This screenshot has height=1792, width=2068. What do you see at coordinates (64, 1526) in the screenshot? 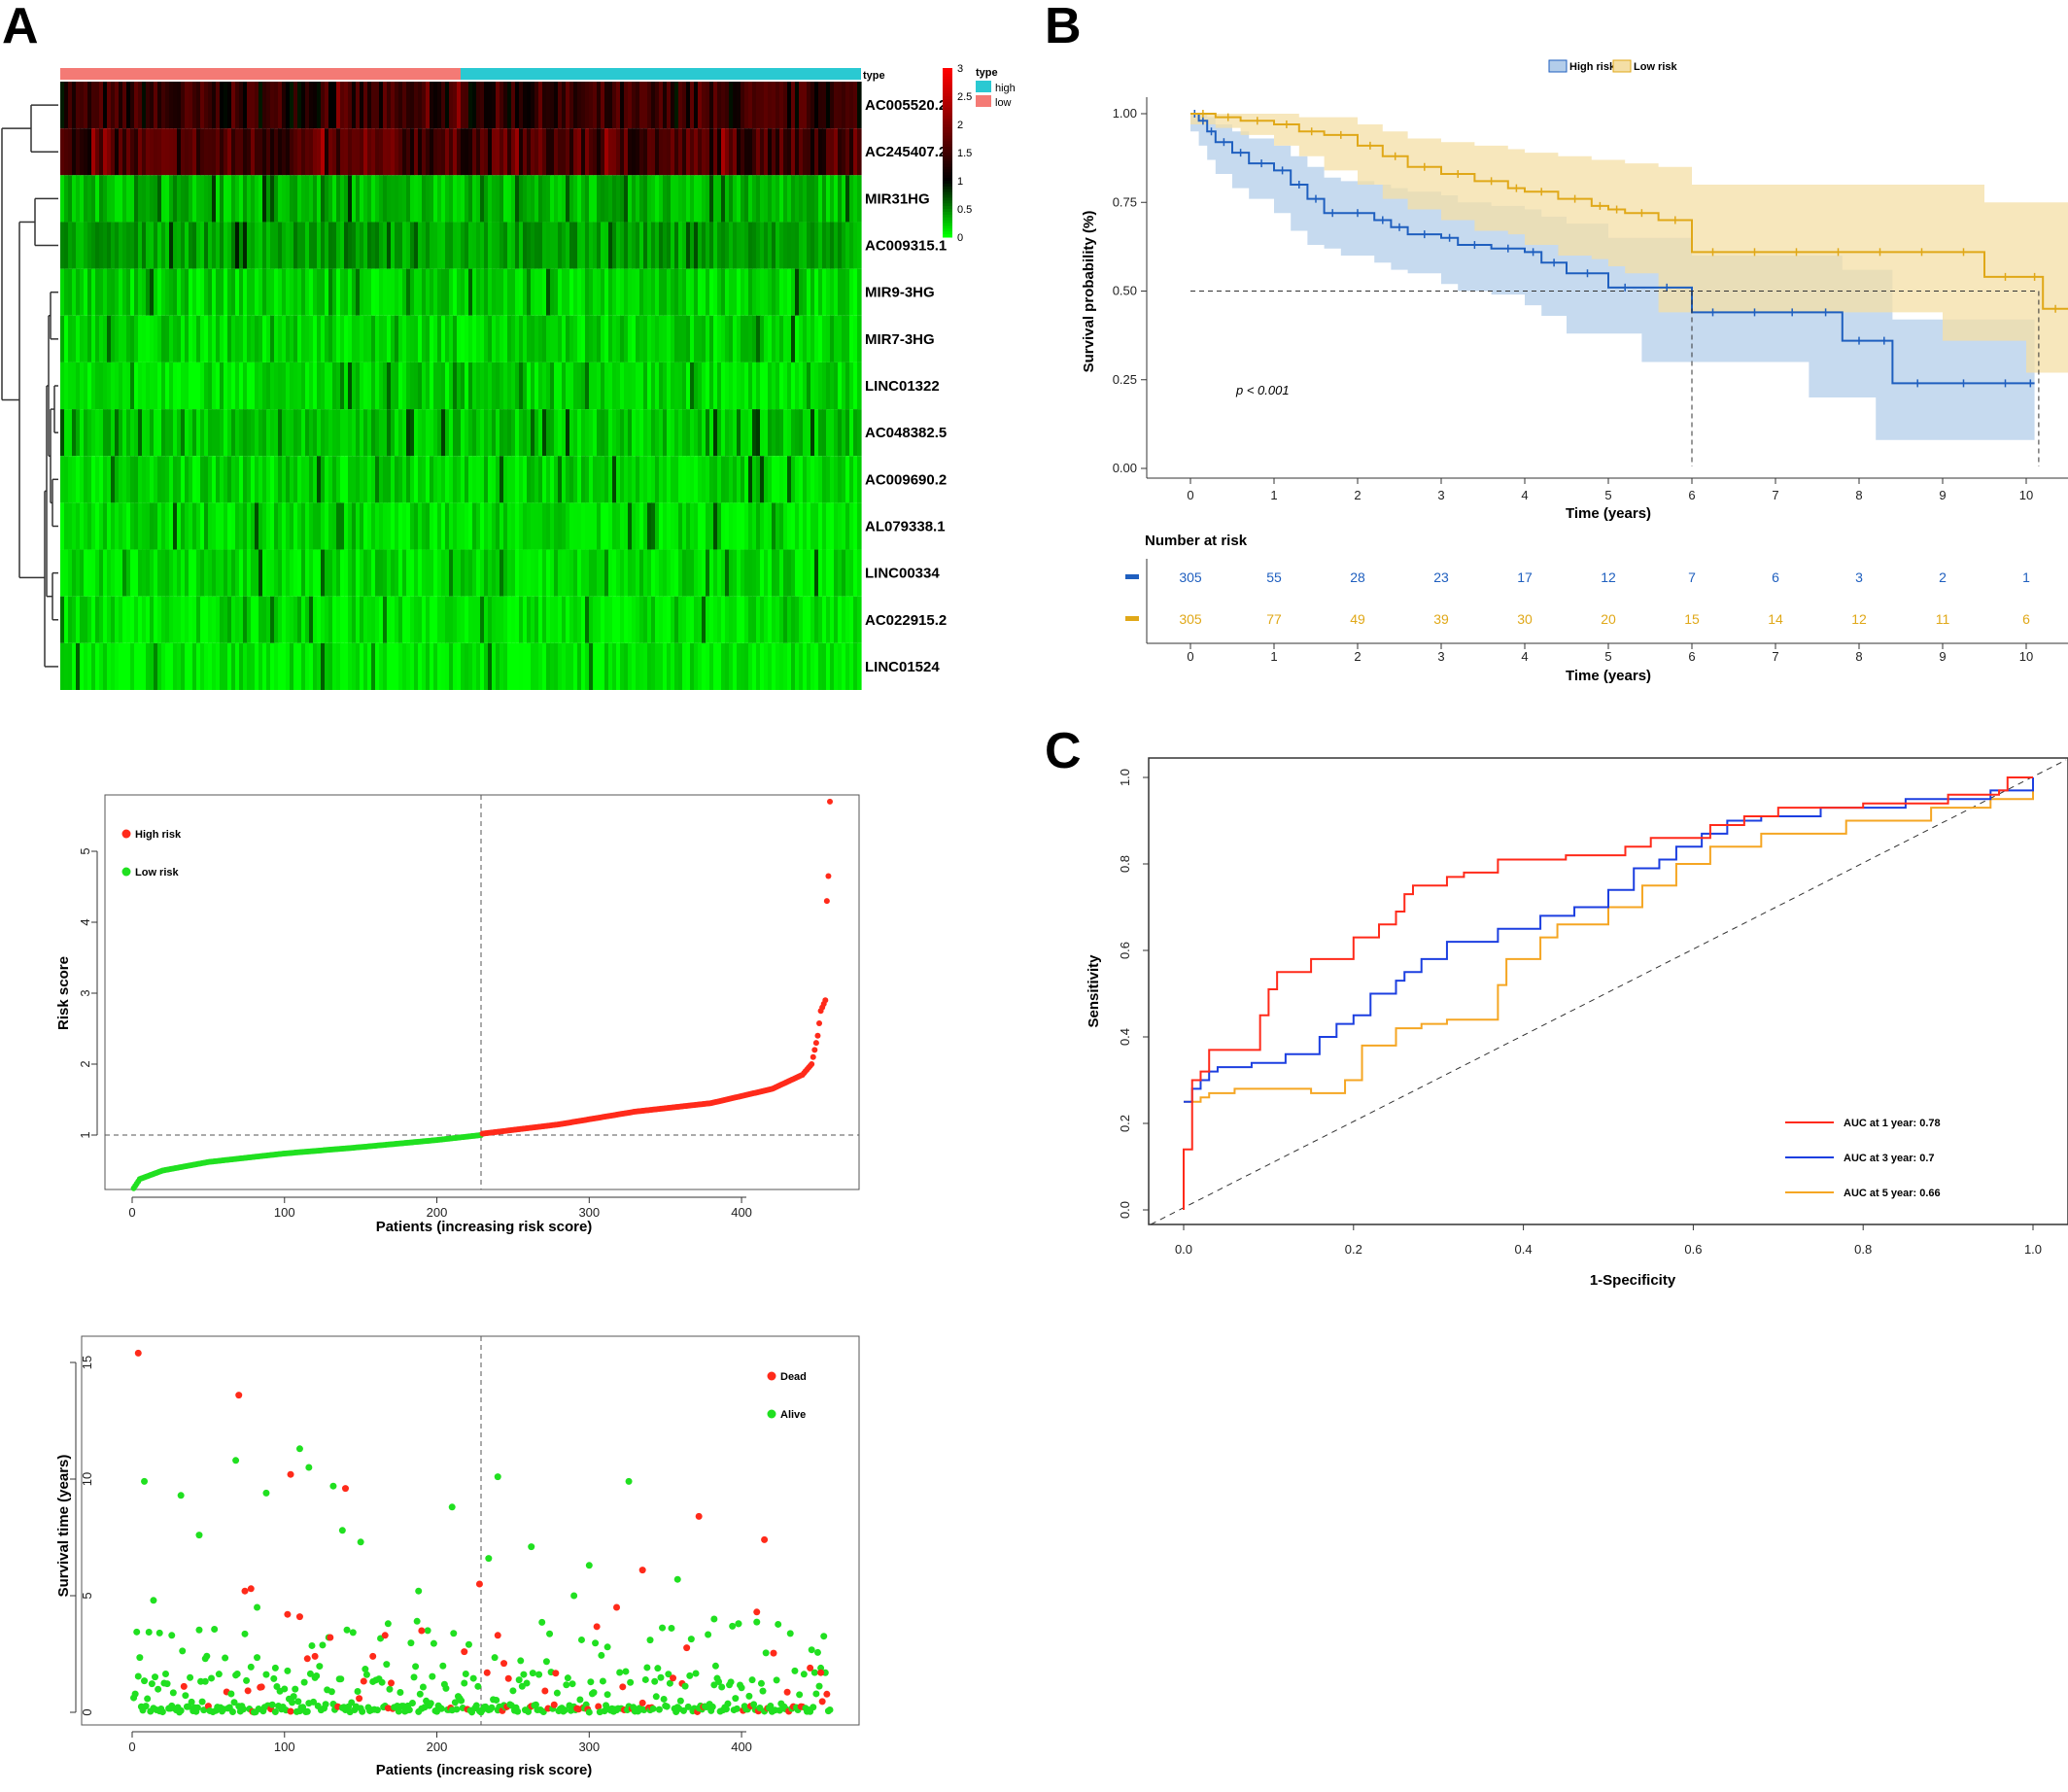
I see `surv-y-axis-label: Survival time (years)` at bounding box center [64, 1526].